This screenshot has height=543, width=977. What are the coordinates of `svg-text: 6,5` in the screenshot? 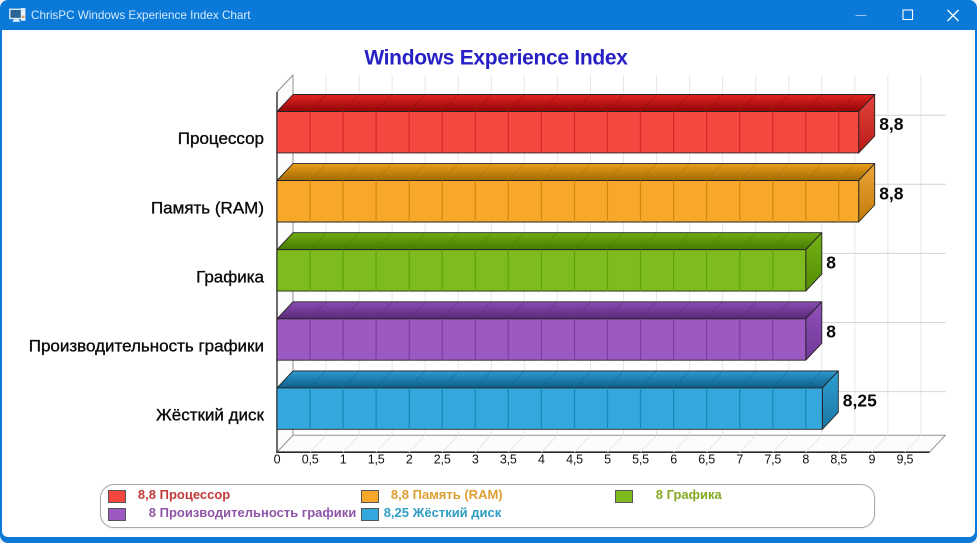 It's located at (706, 460).